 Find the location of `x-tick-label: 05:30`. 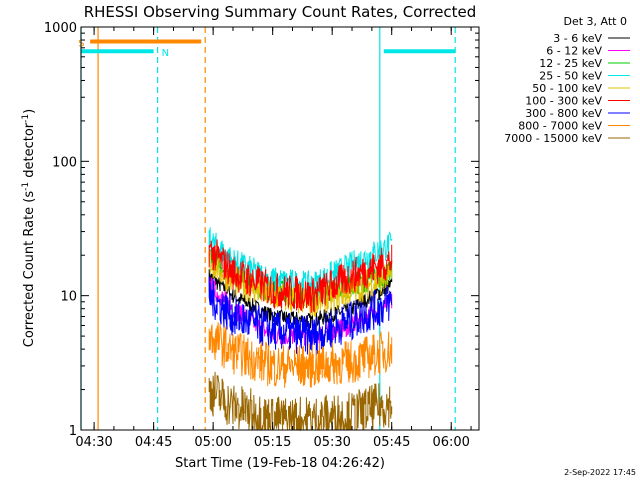

x-tick-label: 05:30 is located at coordinates (331, 442).